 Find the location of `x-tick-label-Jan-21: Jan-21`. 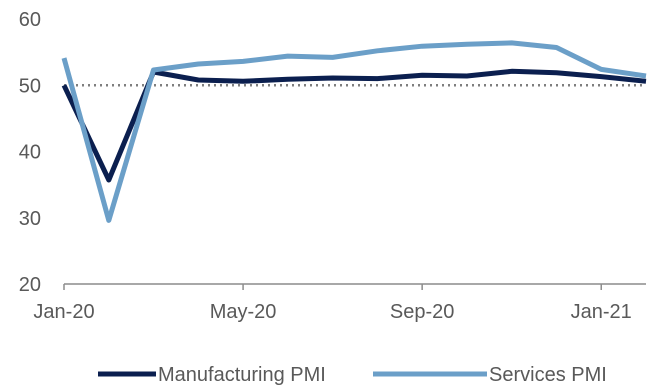

x-tick-label-Jan-21: Jan-21 is located at coordinates (601, 312).